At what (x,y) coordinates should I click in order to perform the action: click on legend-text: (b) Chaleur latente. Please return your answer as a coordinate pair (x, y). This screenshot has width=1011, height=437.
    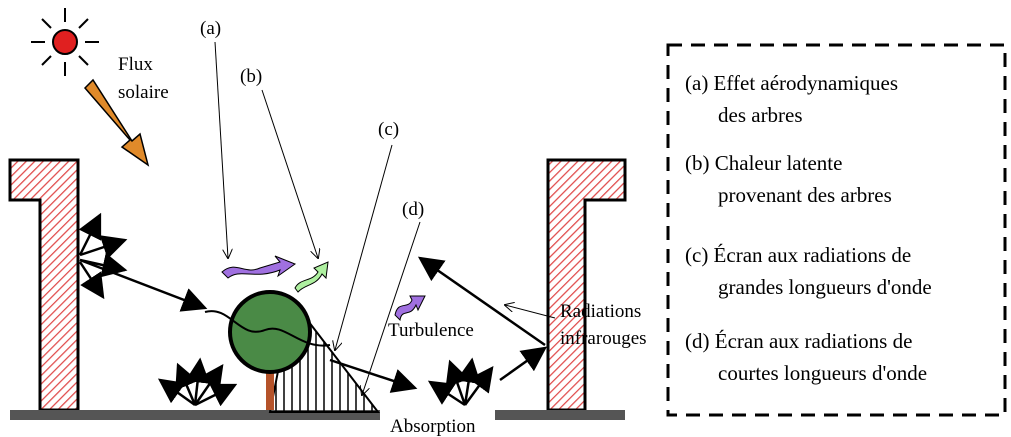
    Looking at the image, I should click on (763, 163).